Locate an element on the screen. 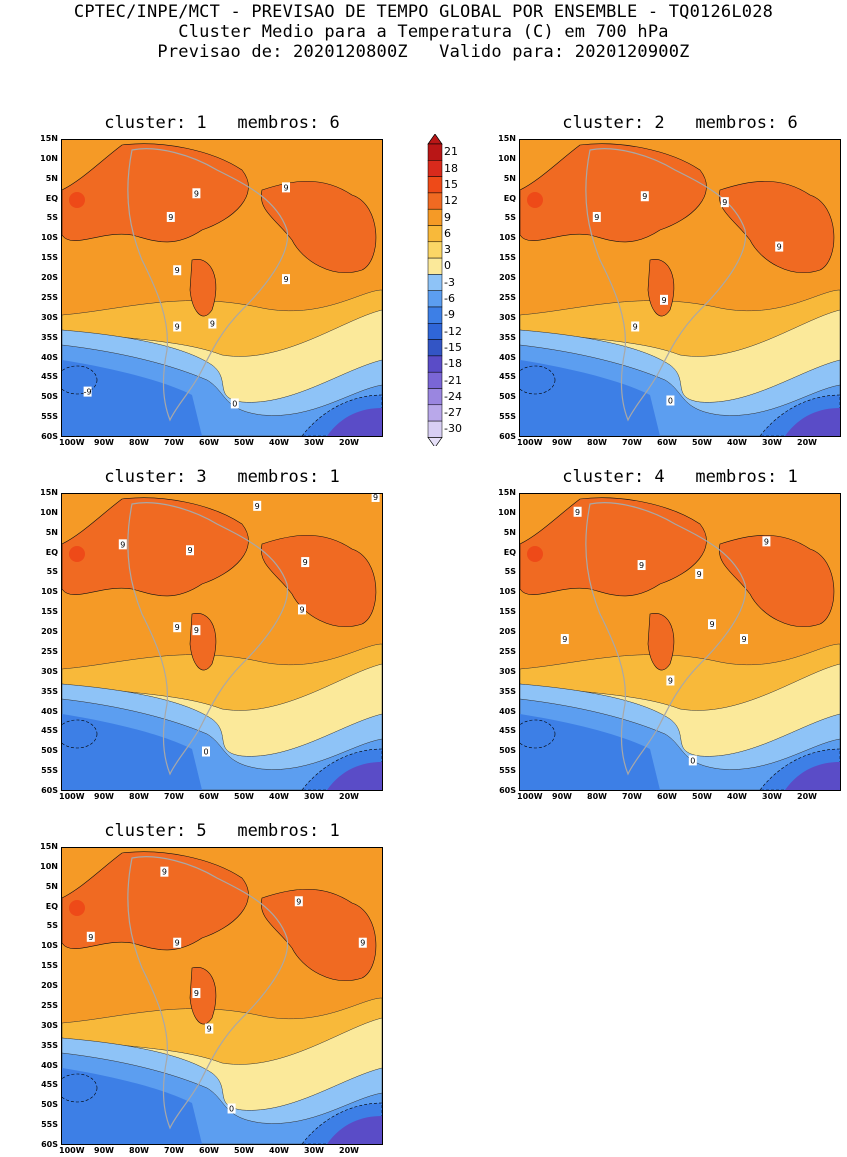  colorbar-label: -30 is located at coordinates (453, 429).